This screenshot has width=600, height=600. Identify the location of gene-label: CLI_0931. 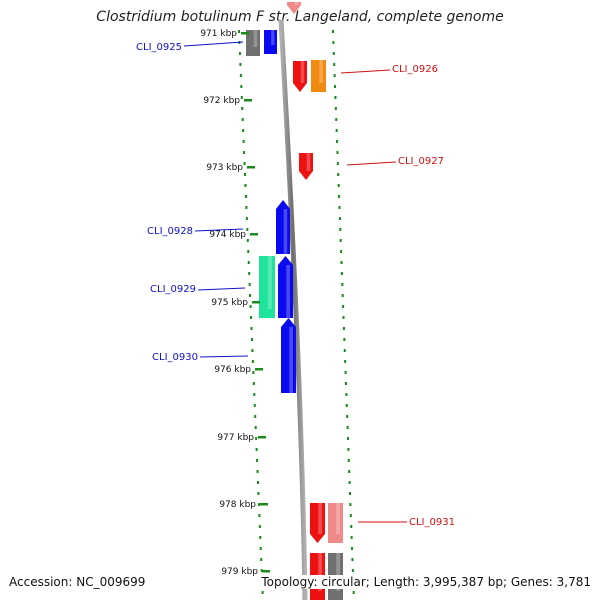
(432, 522).